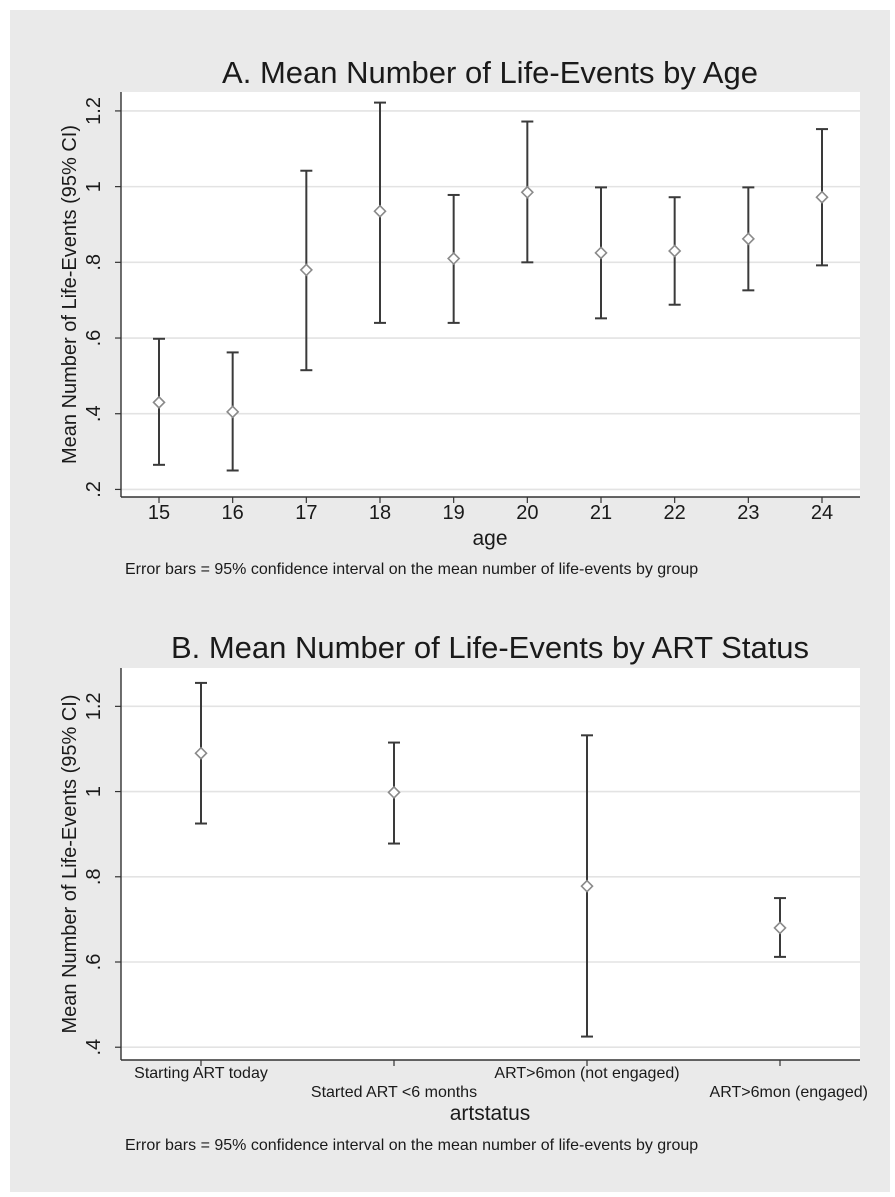 Image resolution: width=895 pixels, height=1197 pixels. What do you see at coordinates (380, 513) in the screenshot?
I see `x-tick-label: 18` at bounding box center [380, 513].